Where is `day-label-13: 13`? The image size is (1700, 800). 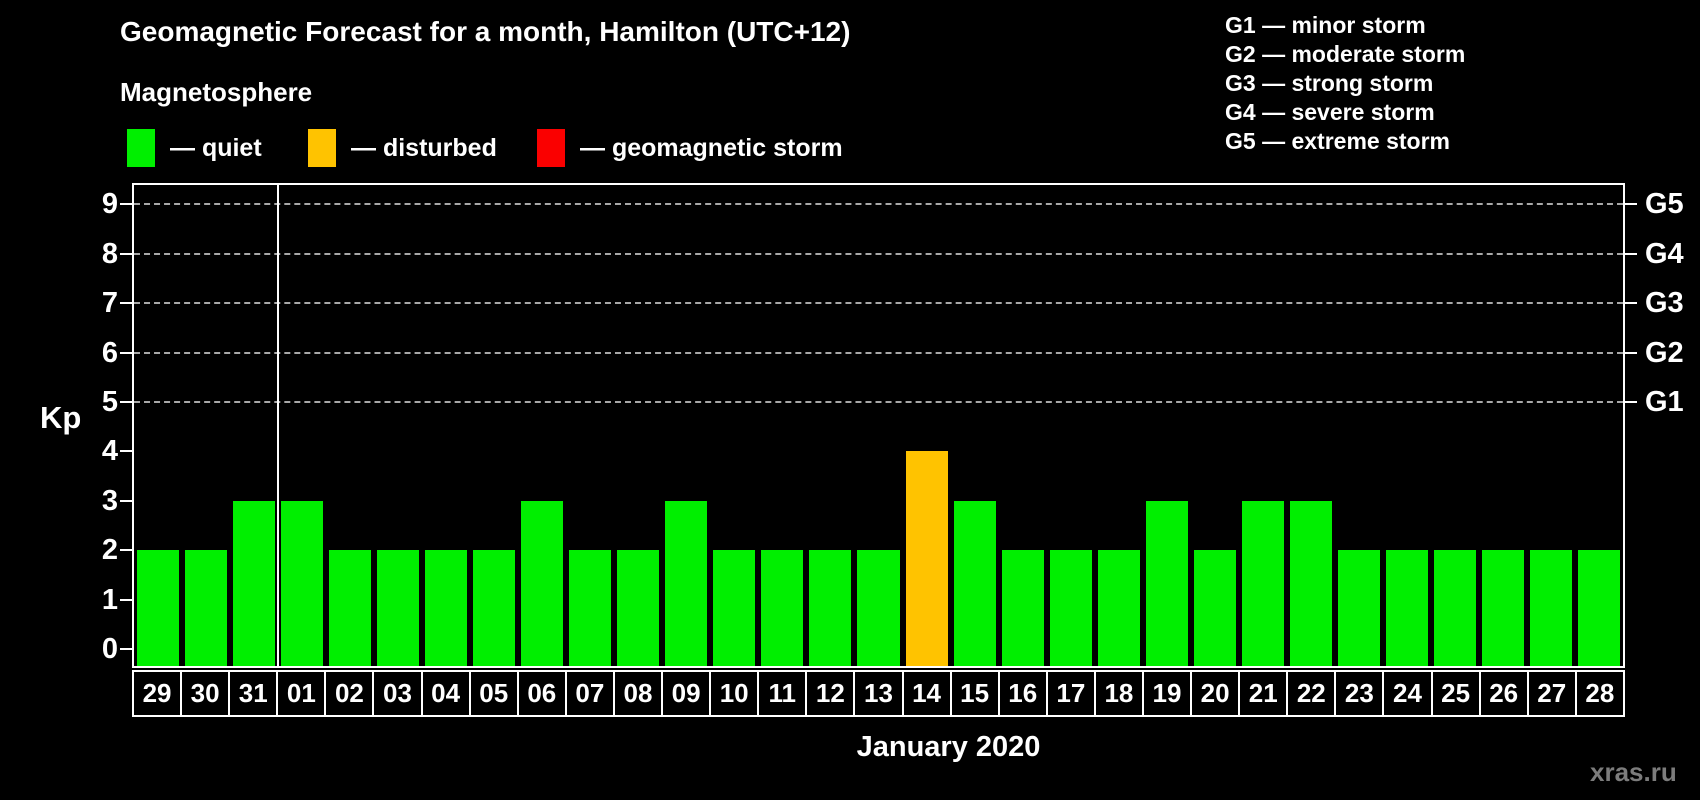
day-label-13: 13 is located at coordinates (878, 693).